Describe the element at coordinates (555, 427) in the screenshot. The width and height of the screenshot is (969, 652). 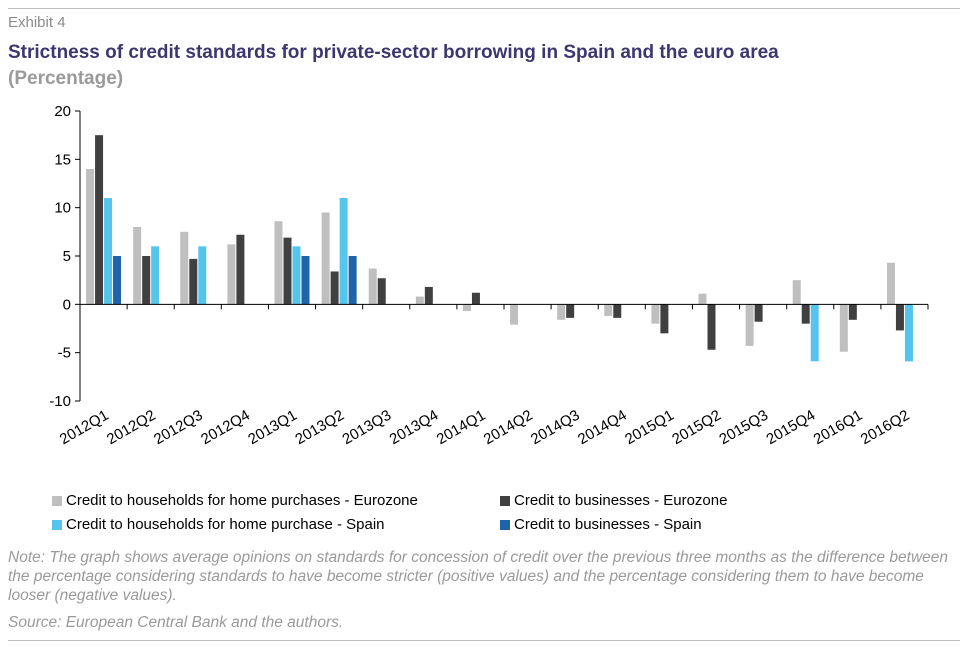
I see `x-tick-label: 2014Q3` at that location.